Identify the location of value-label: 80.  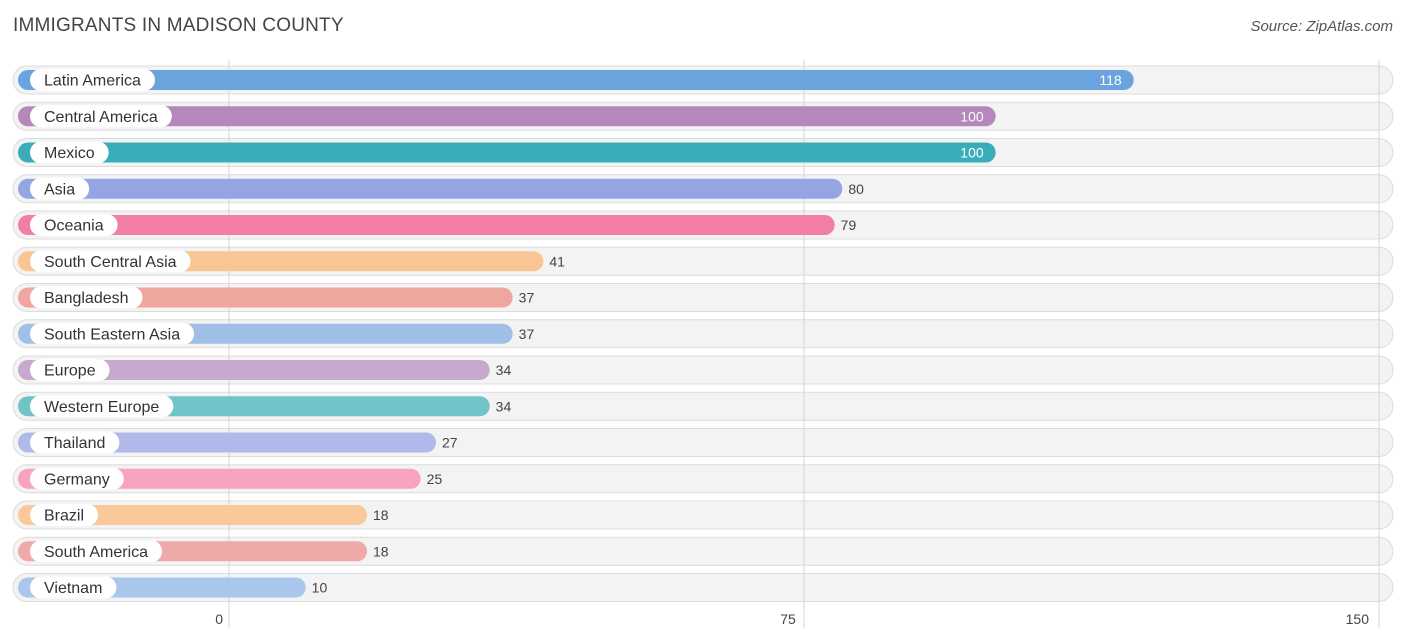
(856, 189).